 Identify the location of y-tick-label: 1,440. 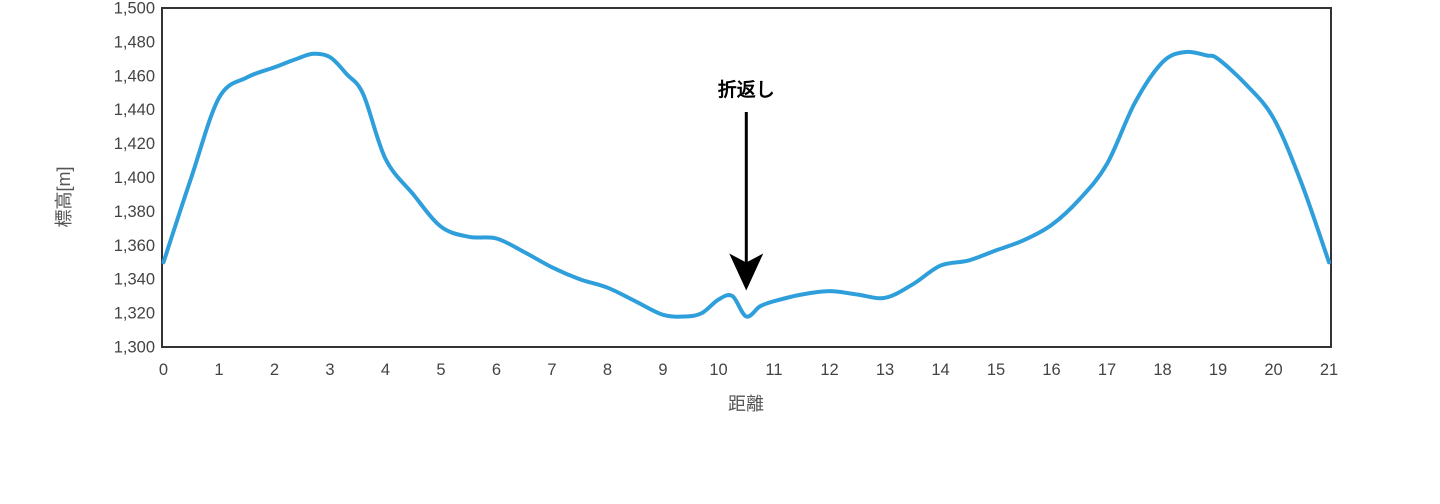
(134, 110).